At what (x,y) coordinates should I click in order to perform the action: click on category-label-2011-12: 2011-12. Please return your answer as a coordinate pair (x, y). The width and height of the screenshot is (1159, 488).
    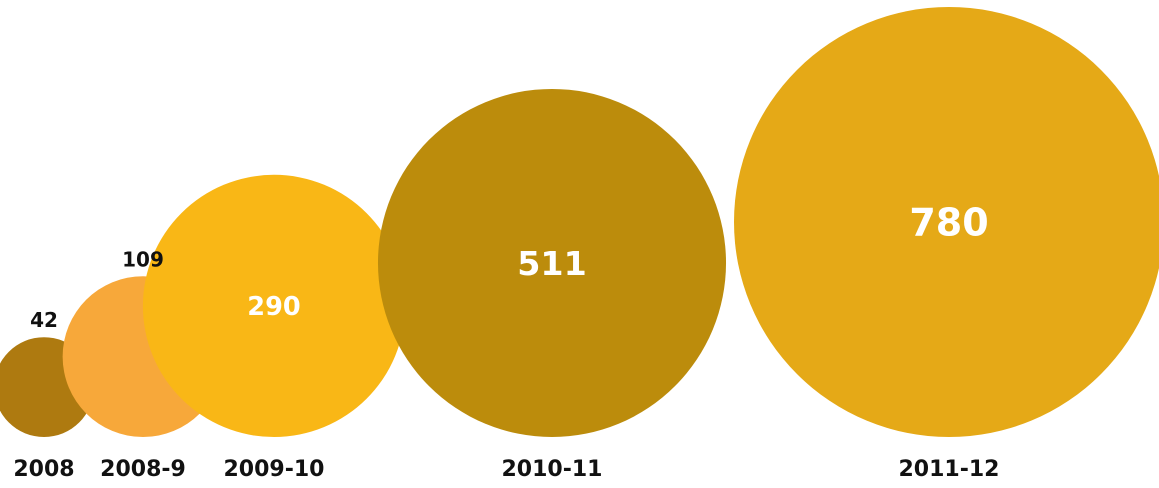
    Looking at the image, I should click on (949, 469).